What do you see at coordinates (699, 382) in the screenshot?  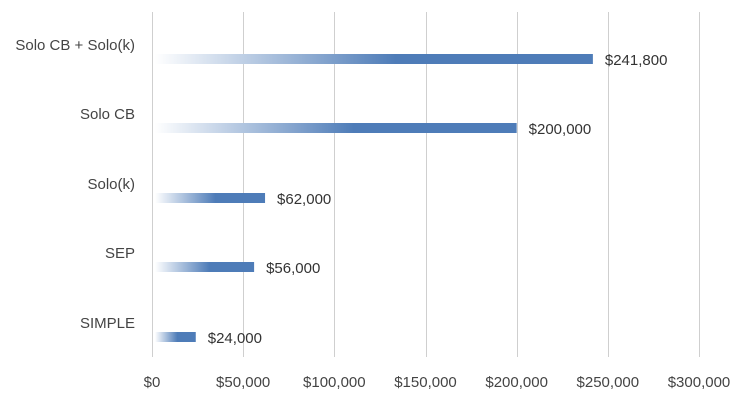 I see `x-tick-label-6: $300,000` at bounding box center [699, 382].